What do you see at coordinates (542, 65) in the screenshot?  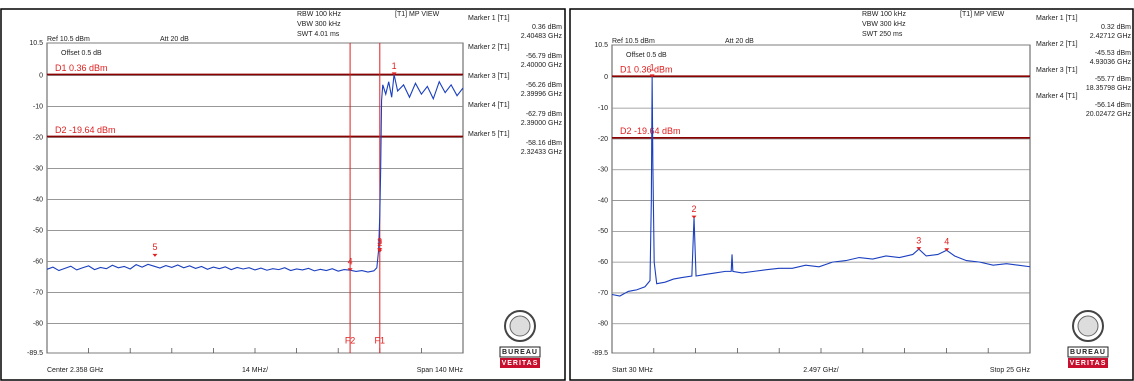 I see `marker-frequency: 2.40000 GHz` at bounding box center [542, 65].